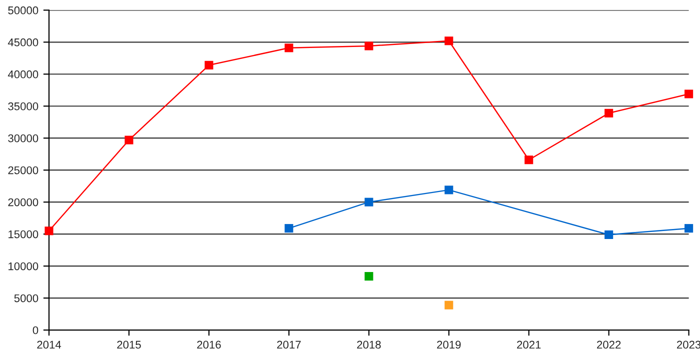 The width and height of the screenshot is (700, 350). What do you see at coordinates (23, 74) in the screenshot?
I see `y-tick-label: 40000` at bounding box center [23, 74].